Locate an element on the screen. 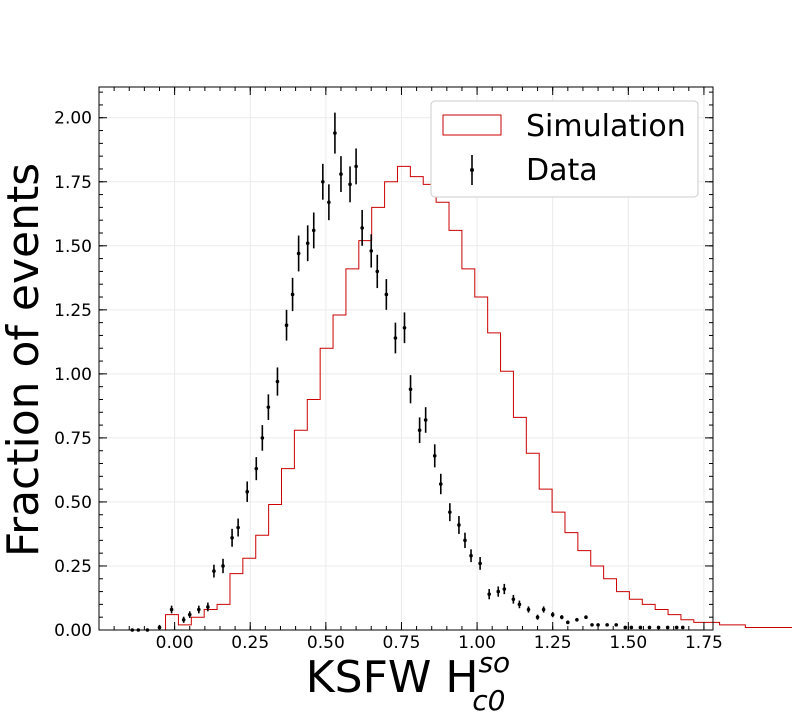  y-tick-label-1: 0.25 is located at coordinates (73, 567).